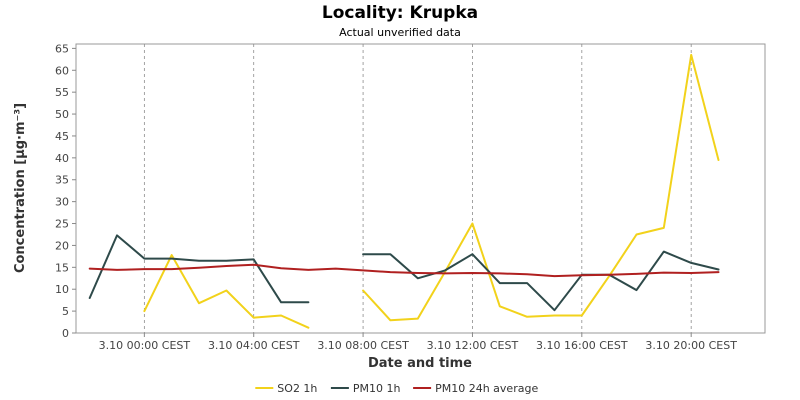 This screenshot has height=400, width=800. I want to click on legend-label: PM10 24h average, so click(486, 388).